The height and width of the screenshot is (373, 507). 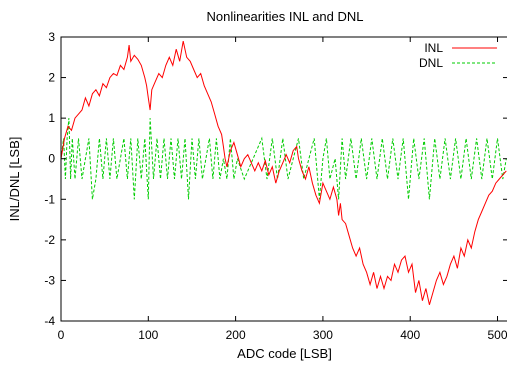 I want to click on y-tick-label: -2, so click(x=49, y=240).